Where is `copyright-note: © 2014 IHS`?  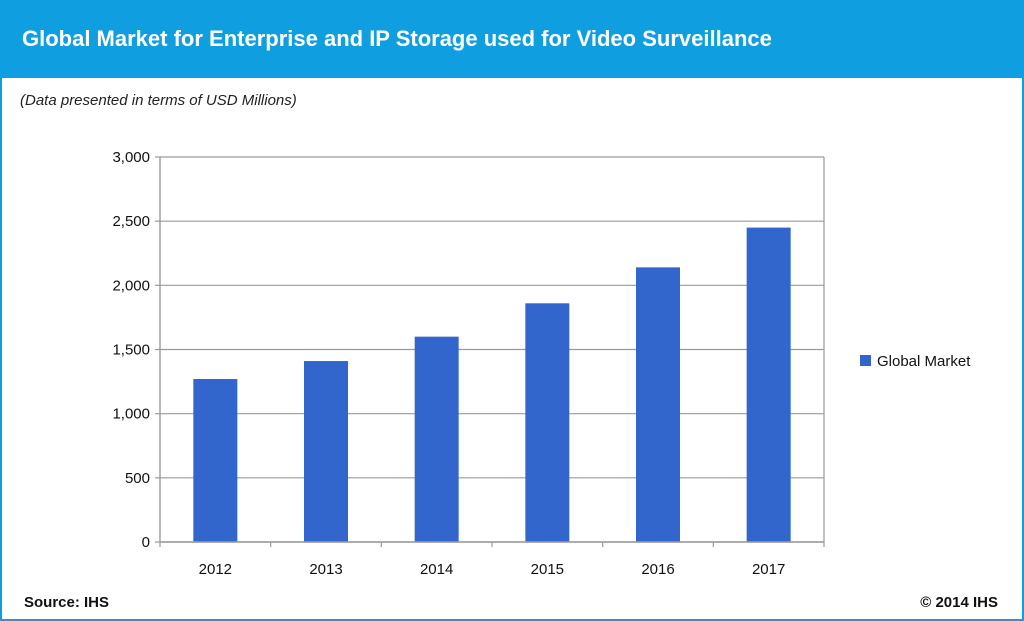 copyright-note: © 2014 IHS is located at coordinates (959, 602).